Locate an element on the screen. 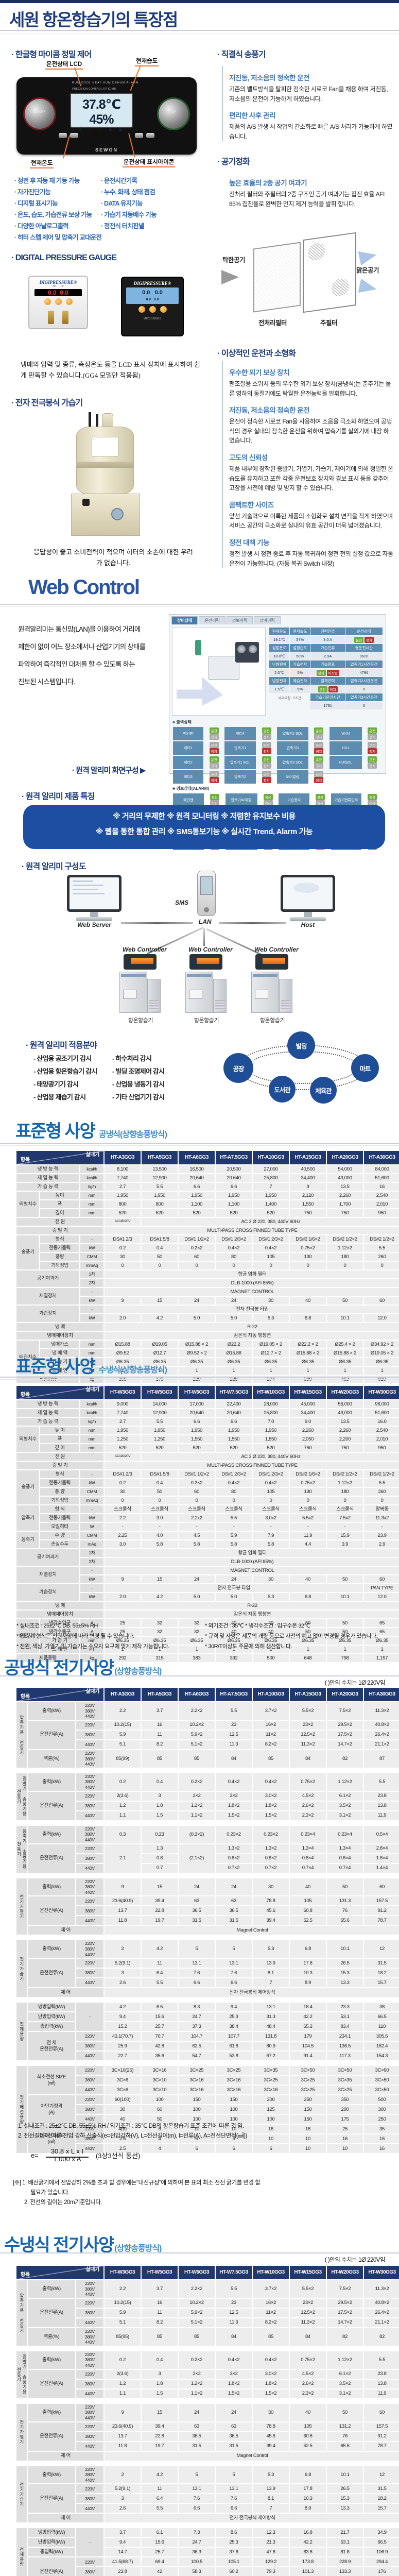 The width and height of the screenshot is (399, 2576). list-item: · 정전식 터치판넬 is located at coordinates (122, 226).